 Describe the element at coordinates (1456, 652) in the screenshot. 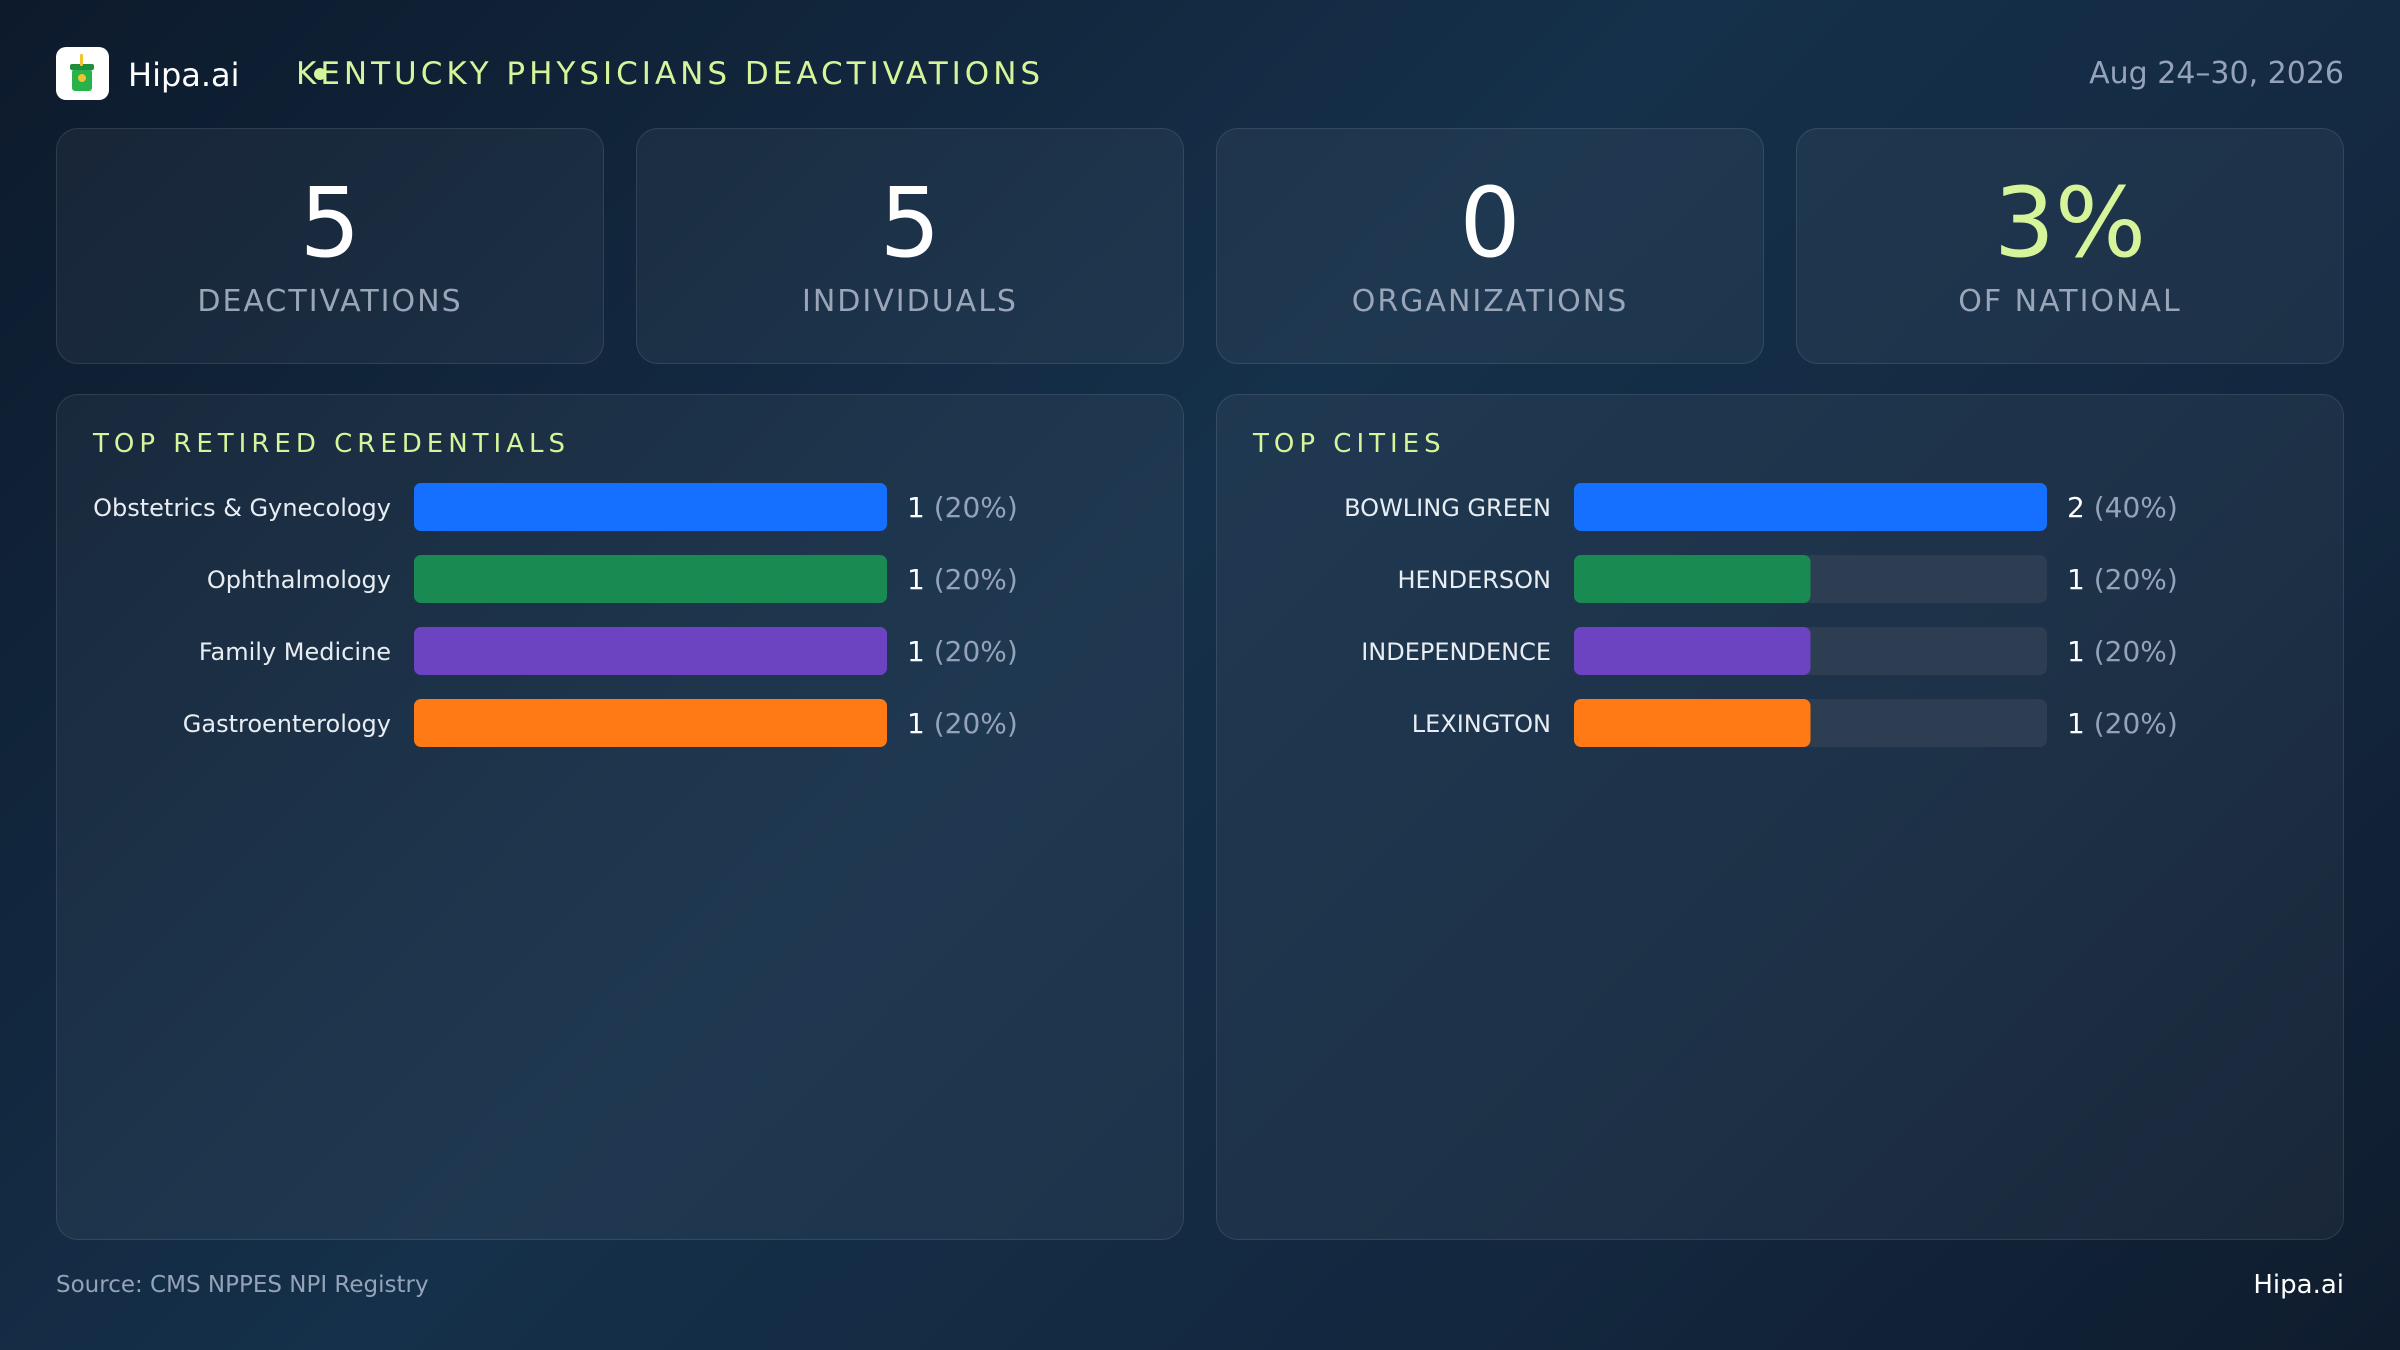

I see `category-label: INDEPENDENCE` at that location.